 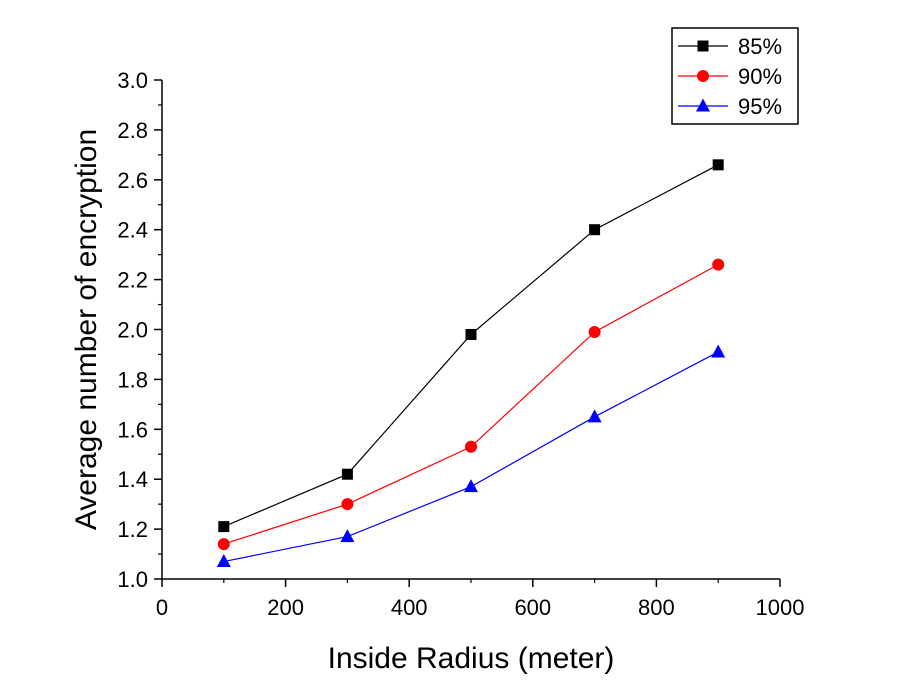 What do you see at coordinates (471, 658) in the screenshot?
I see `x-axis-title: Inside Radius (meter)` at bounding box center [471, 658].